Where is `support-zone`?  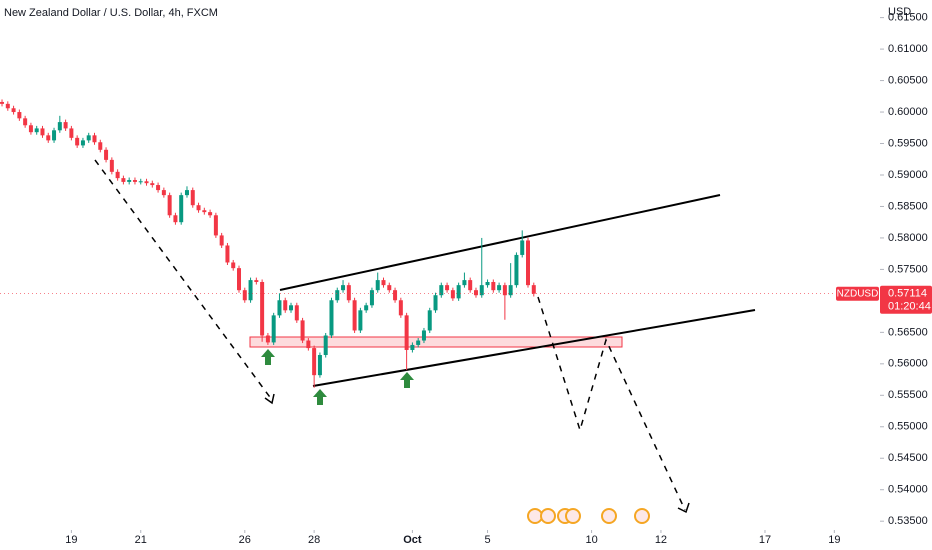 support-zone is located at coordinates (436, 342).